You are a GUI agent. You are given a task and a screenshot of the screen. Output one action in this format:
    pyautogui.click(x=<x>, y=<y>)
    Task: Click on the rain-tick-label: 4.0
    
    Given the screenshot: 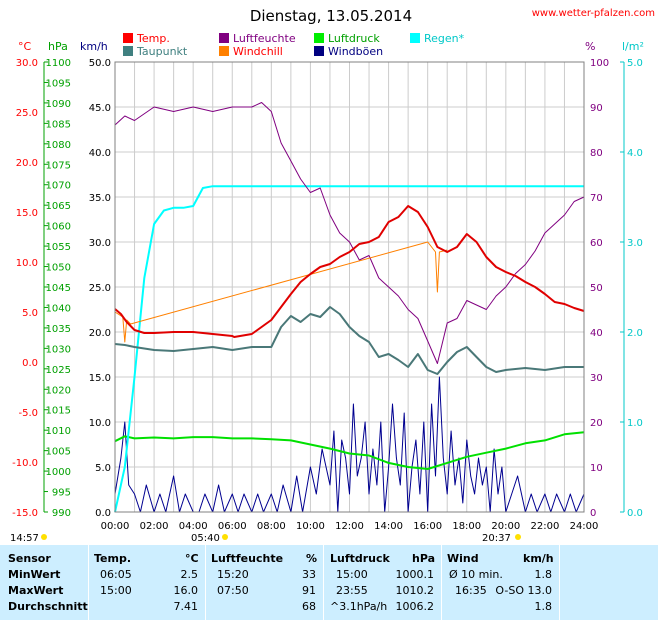 What is the action you would take?
    pyautogui.click(x=635, y=153)
    